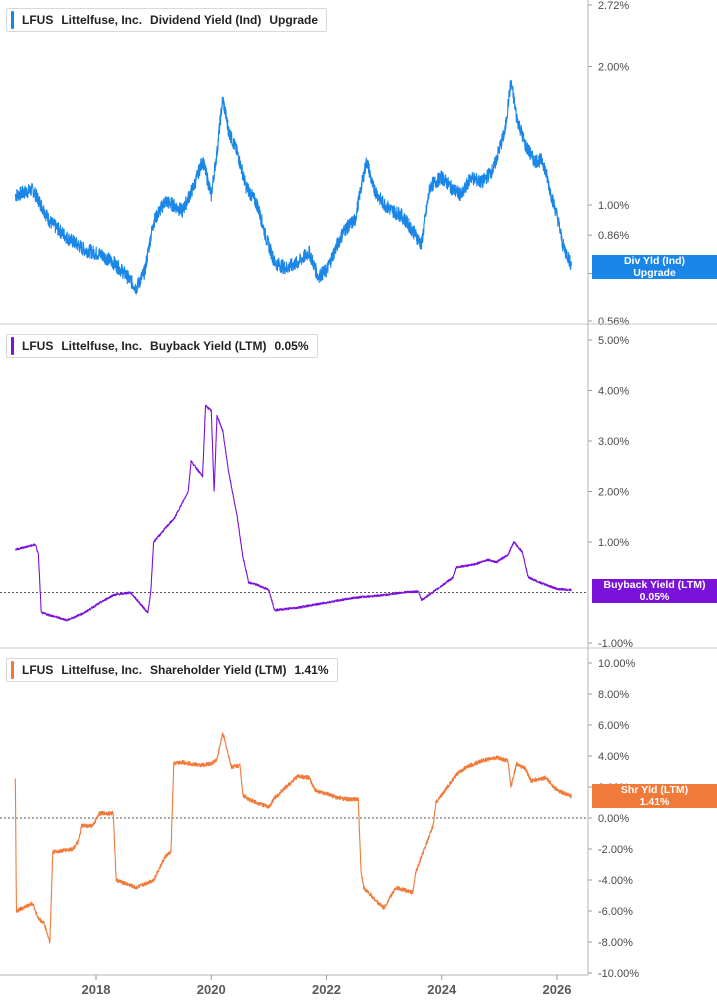 The image size is (717, 1005). I want to click on flag-dividend-yield: Div Yld (Ind) Upgrade, so click(654, 267).